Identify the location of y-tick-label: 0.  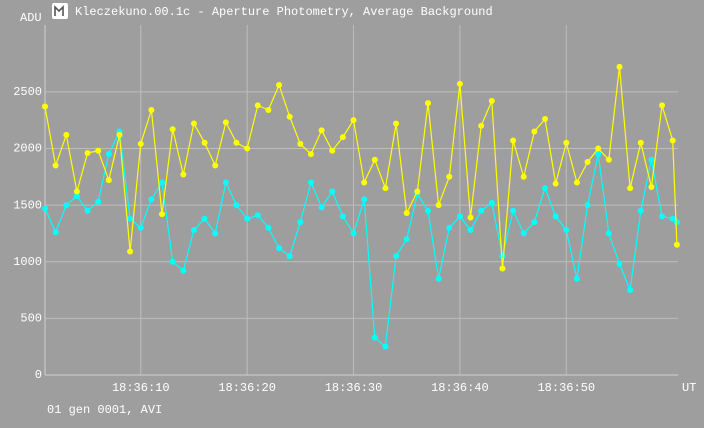
(38, 375).